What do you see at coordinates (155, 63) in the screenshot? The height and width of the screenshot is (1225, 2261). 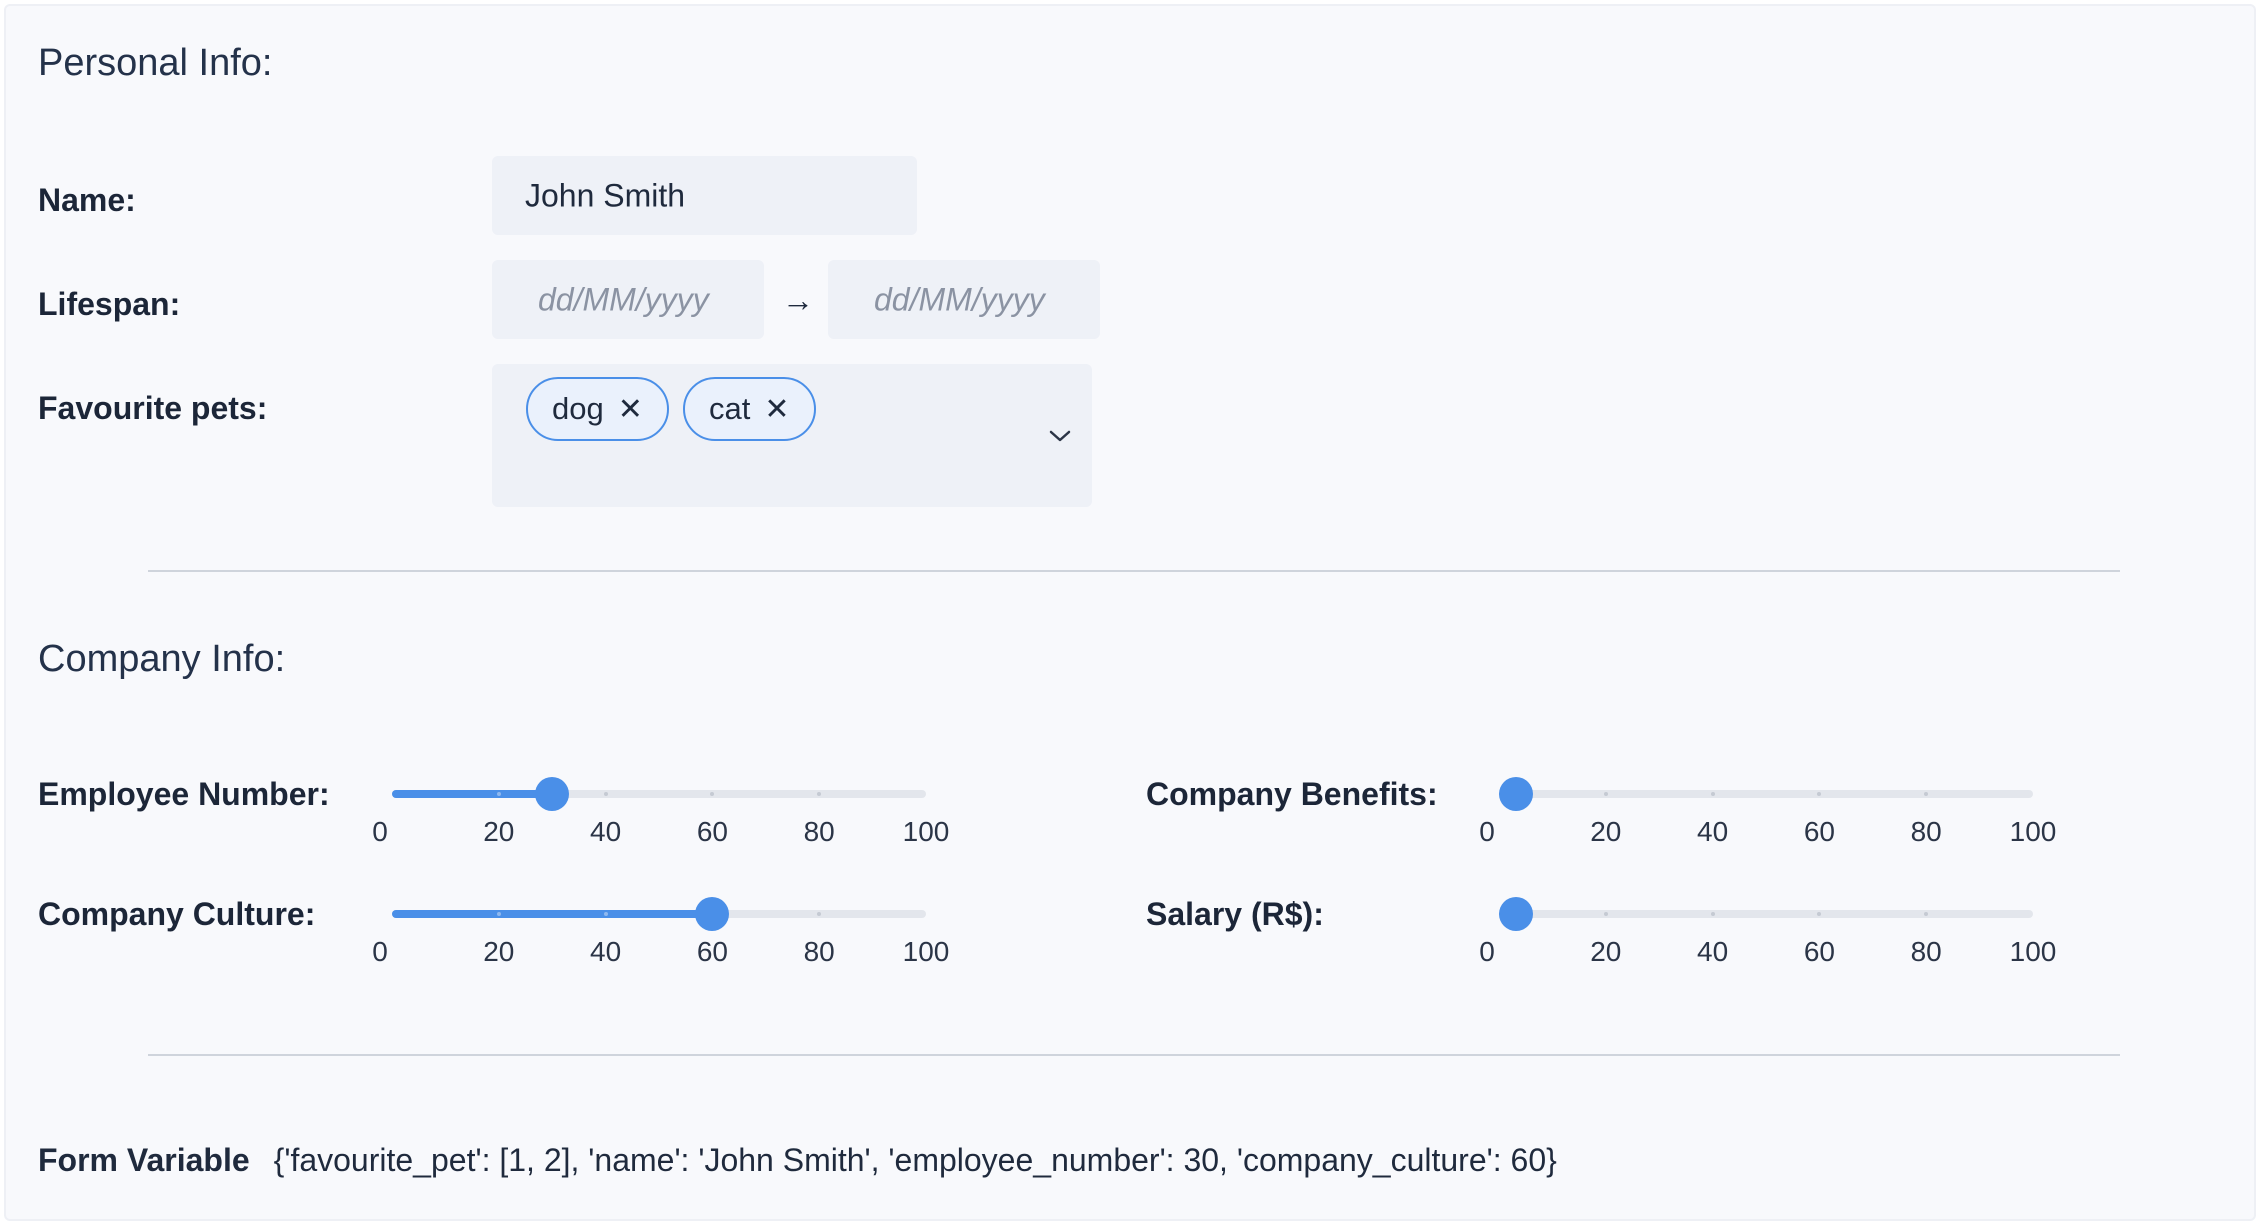 I see `personal-info-title: Personal Info:` at bounding box center [155, 63].